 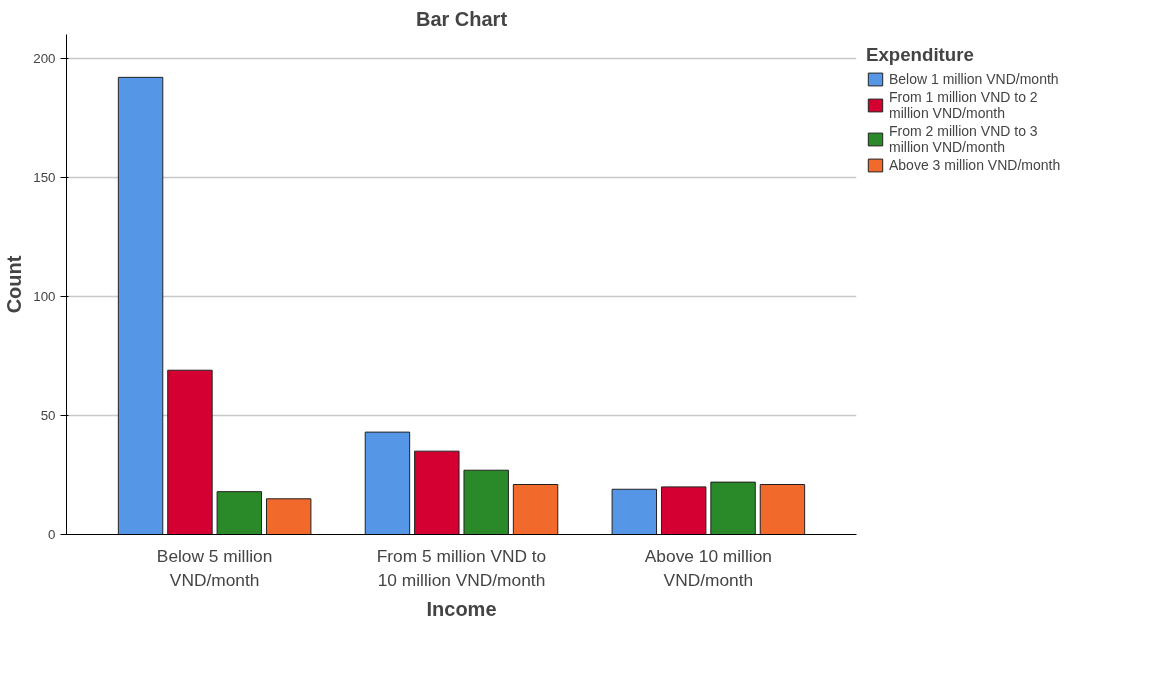 I want to click on y-tick-label: 0, so click(x=52, y=534).